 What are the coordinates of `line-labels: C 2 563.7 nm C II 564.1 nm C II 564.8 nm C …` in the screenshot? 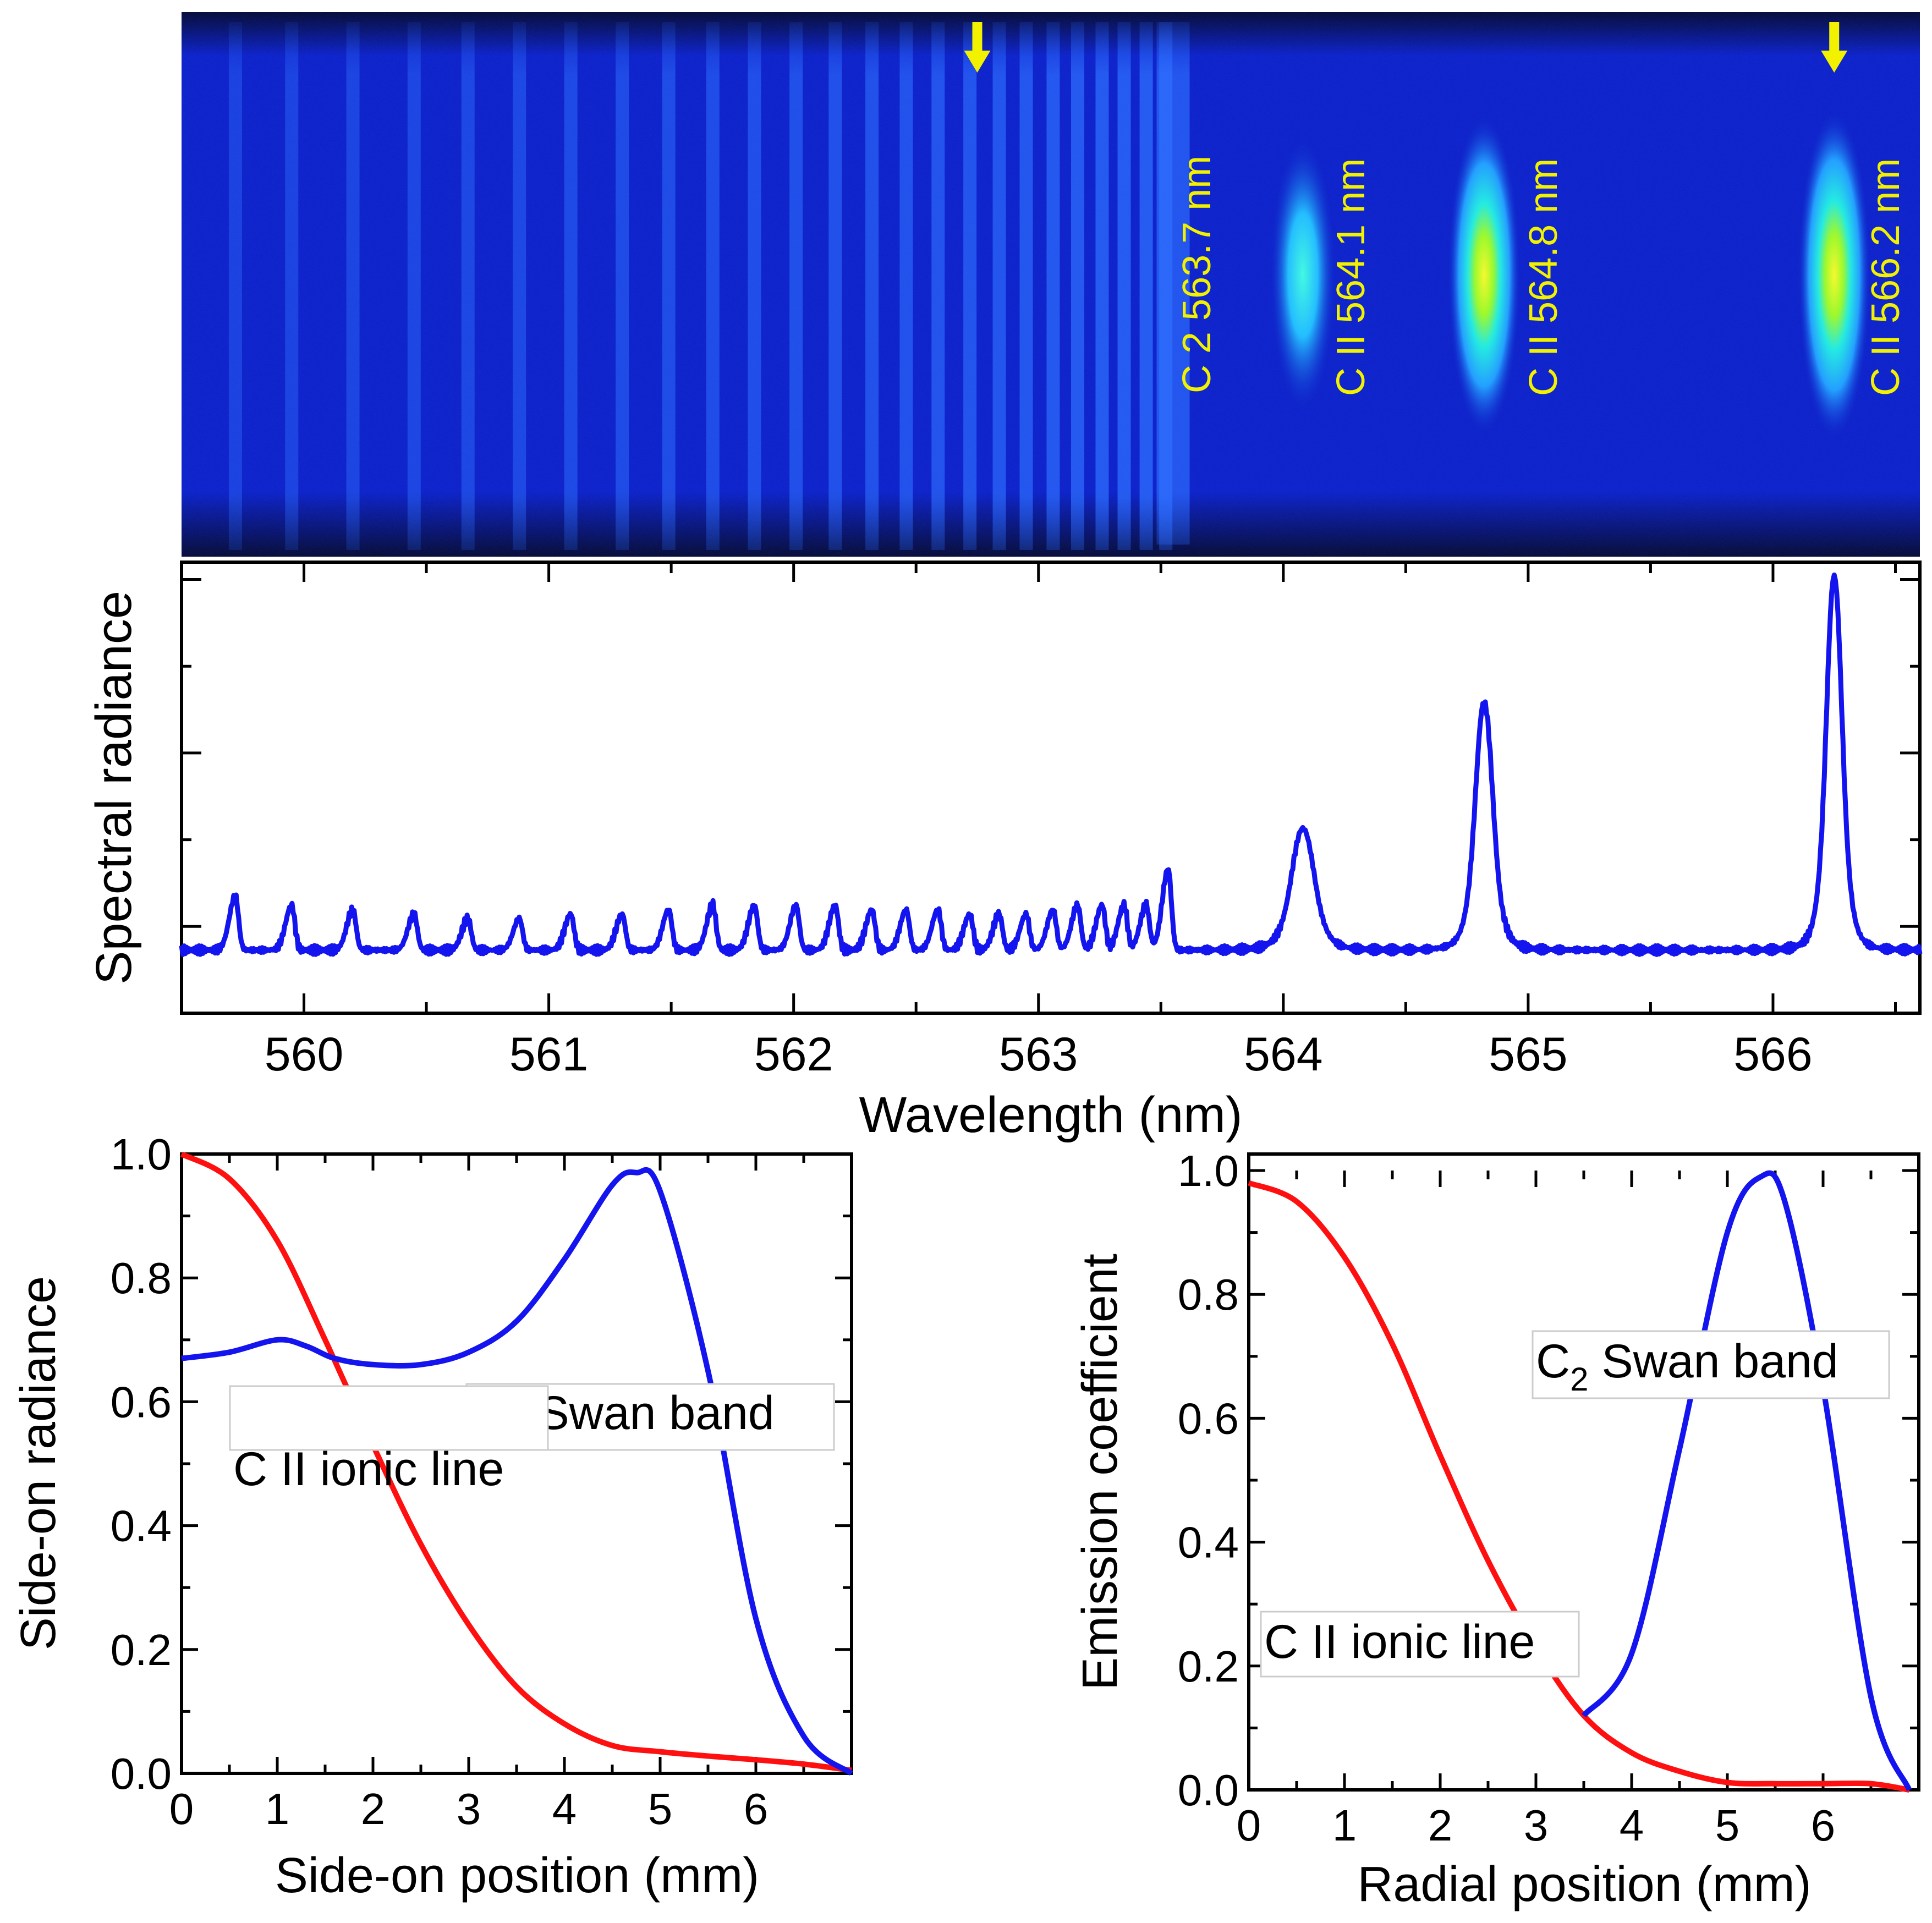 It's located at (1541, 276).